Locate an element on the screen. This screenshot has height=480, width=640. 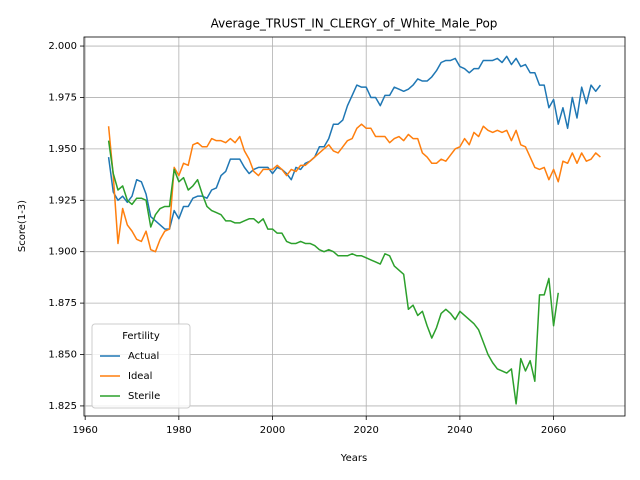
x-tick-label: 1980 is located at coordinates (178, 430).